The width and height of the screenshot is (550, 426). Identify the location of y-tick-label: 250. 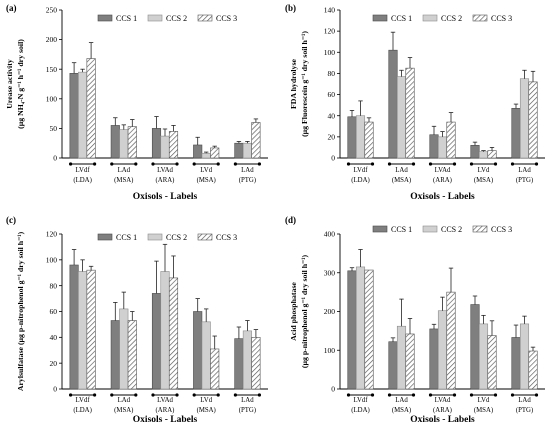
(52, 10).